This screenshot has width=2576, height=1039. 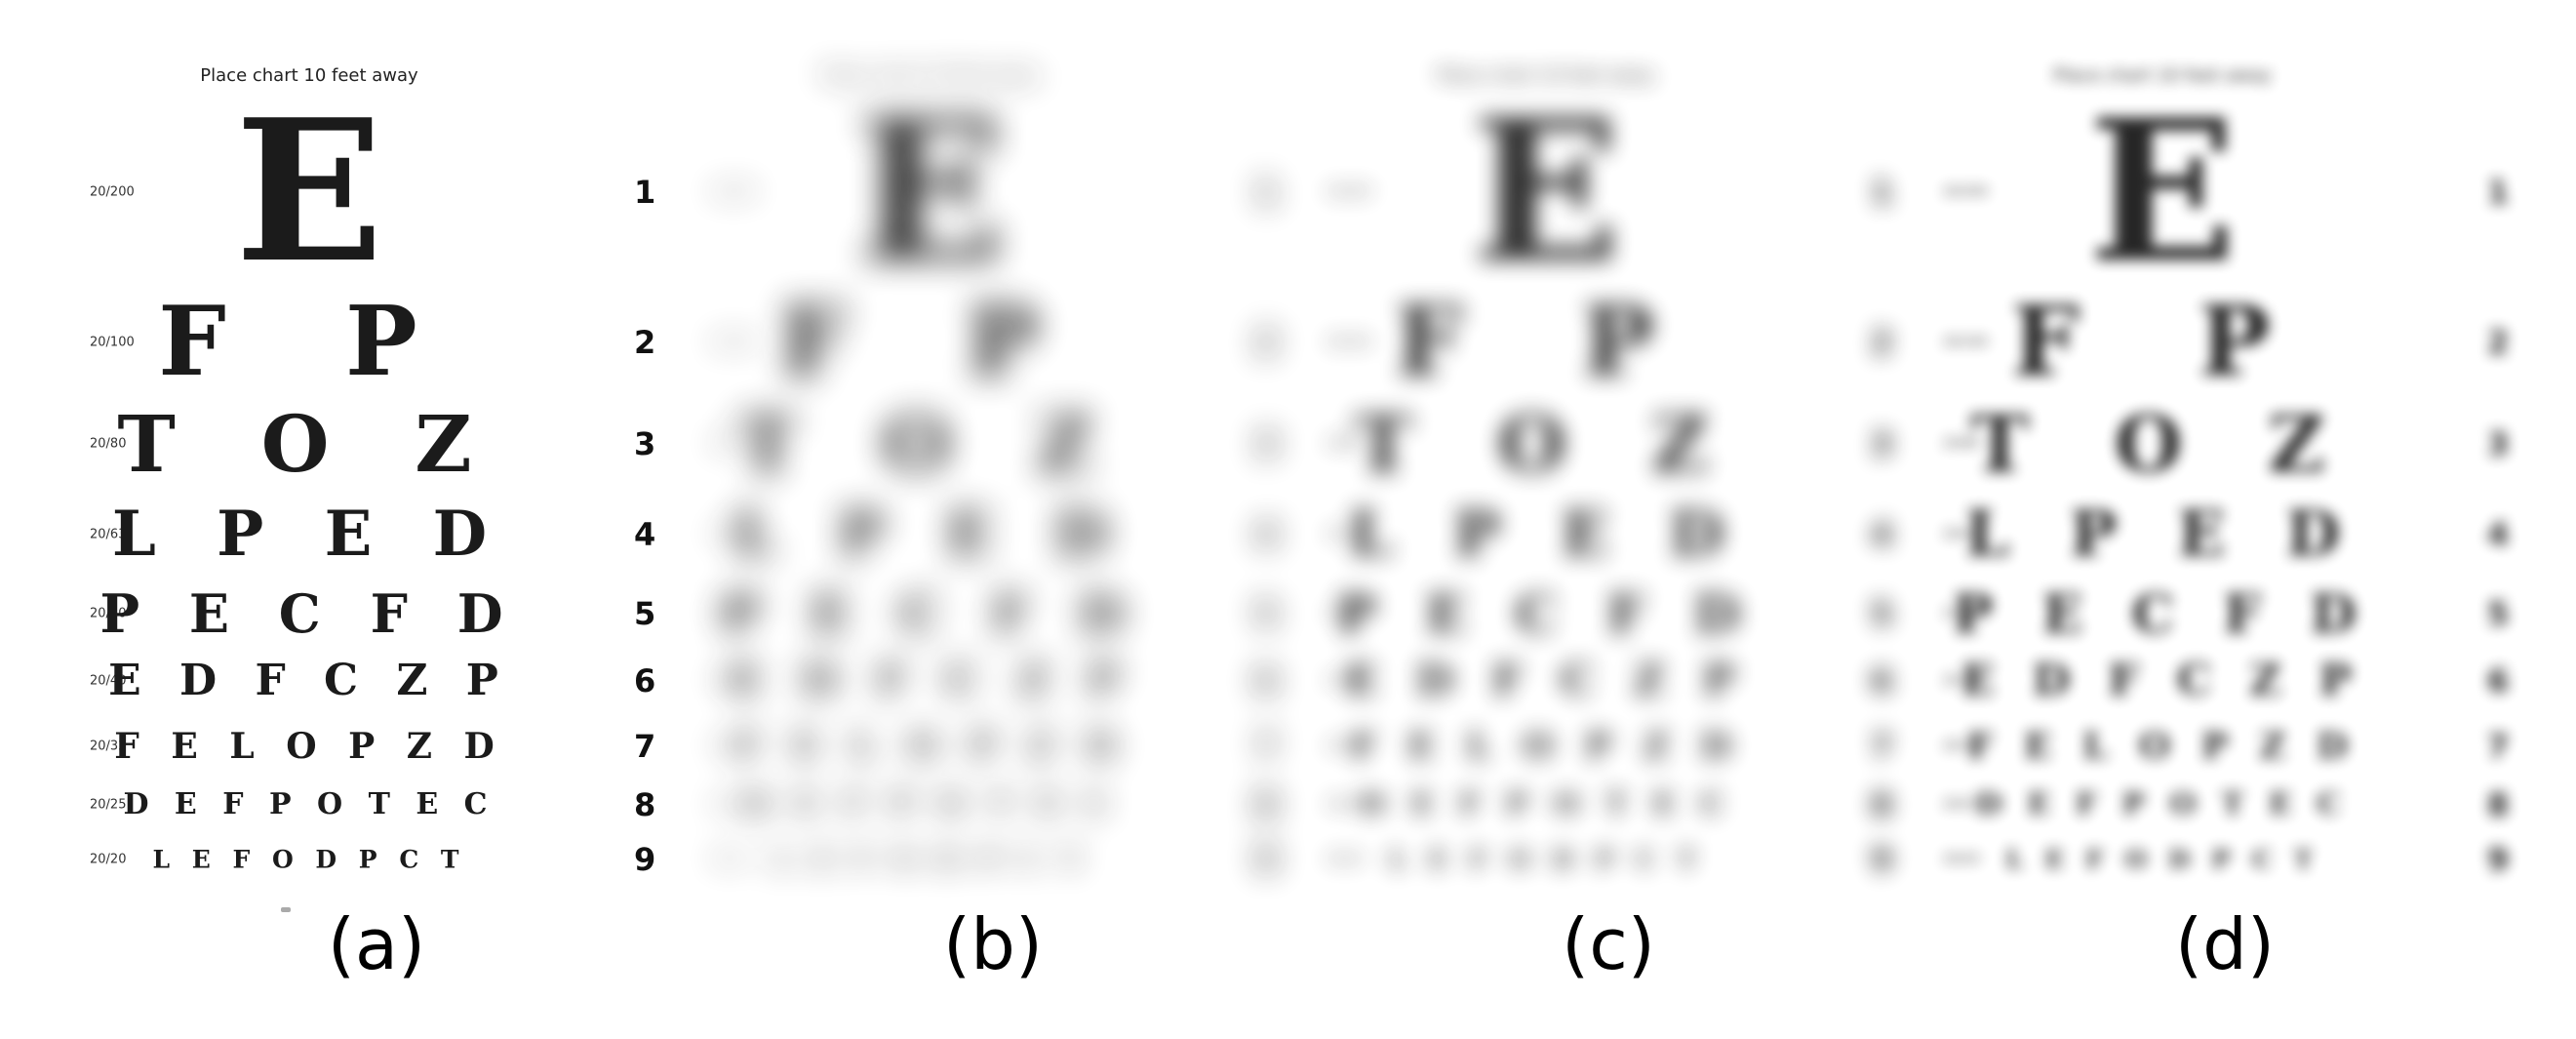 What do you see at coordinates (993, 944) in the screenshot?
I see `caption-b: (b)` at bounding box center [993, 944].